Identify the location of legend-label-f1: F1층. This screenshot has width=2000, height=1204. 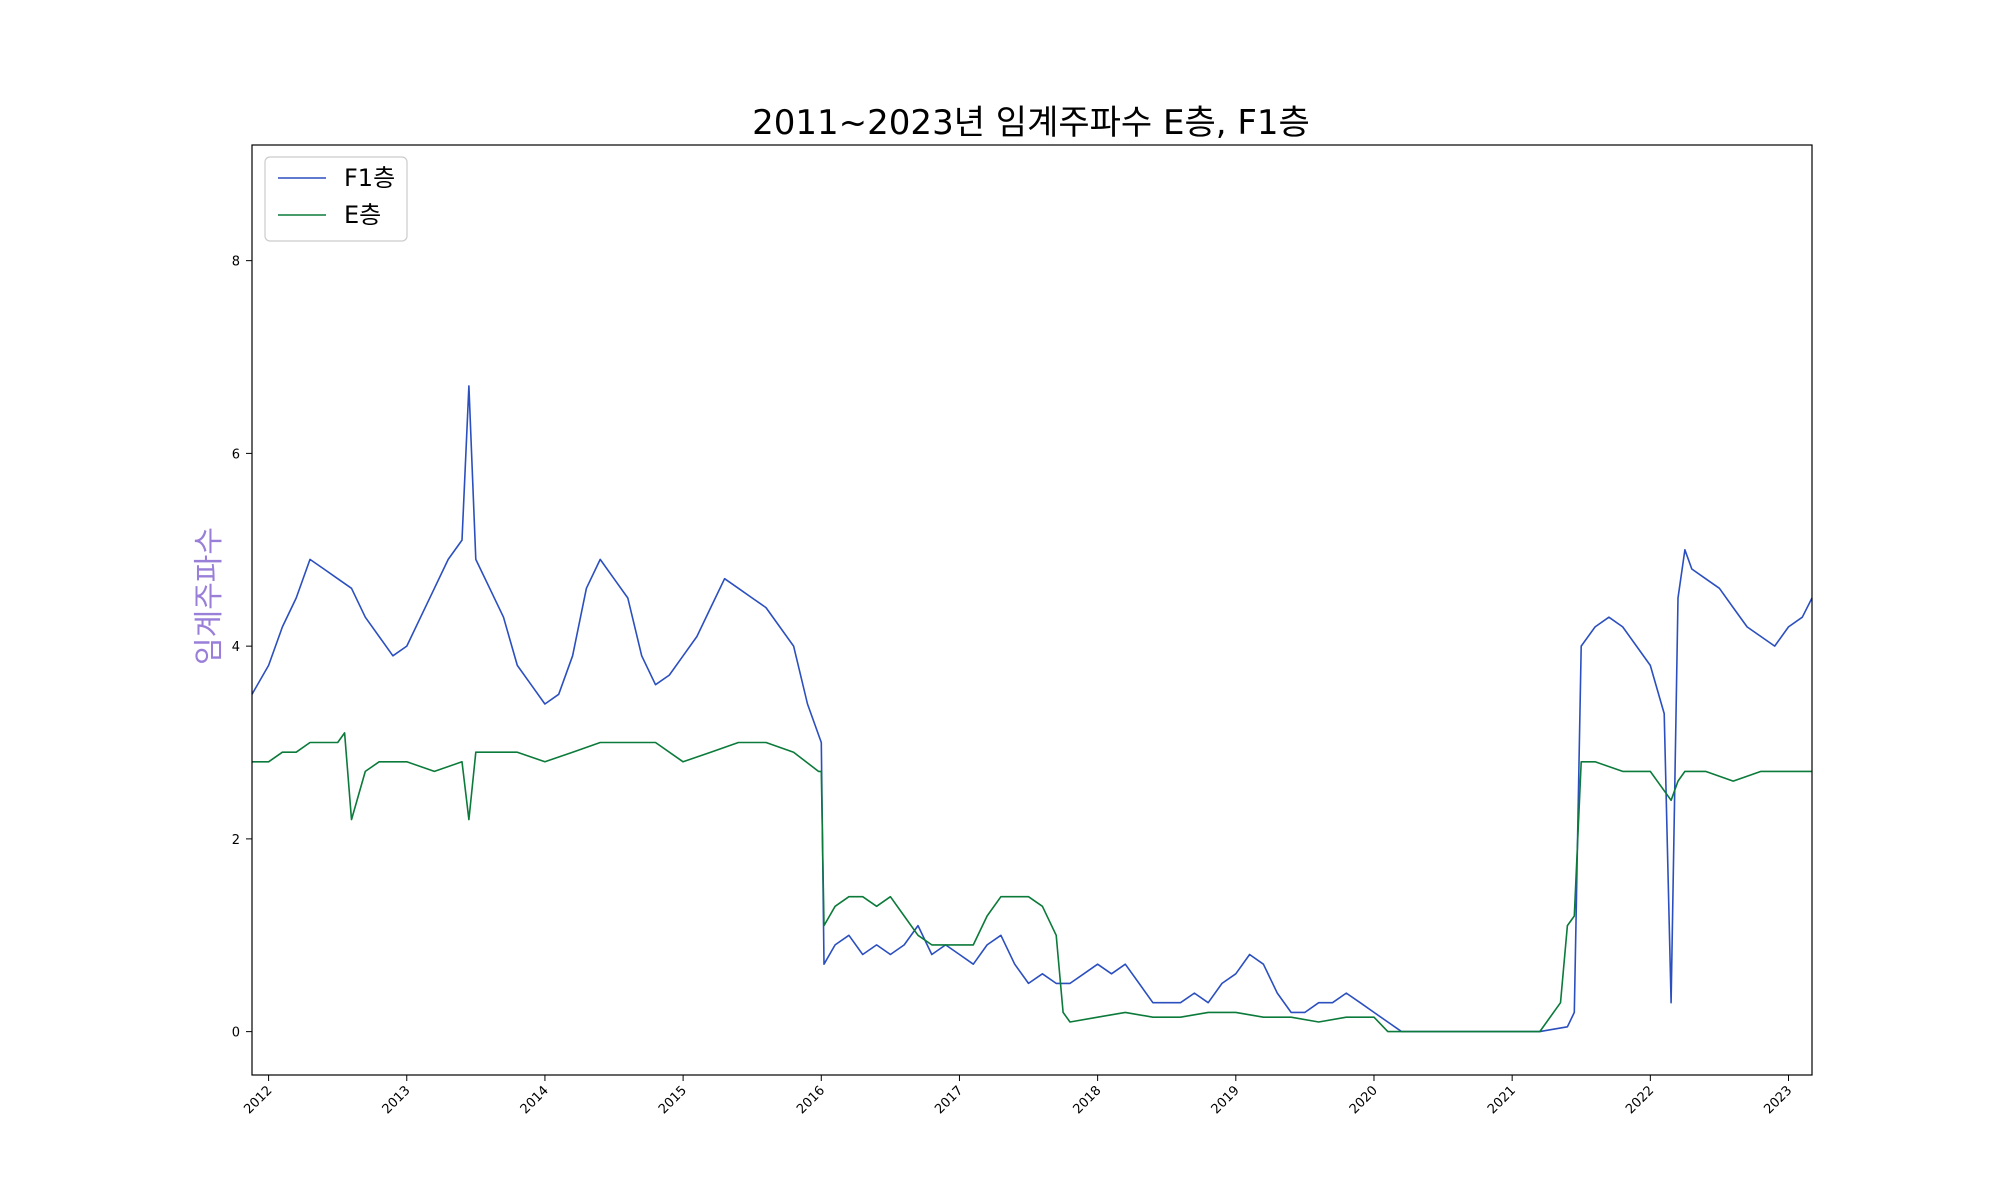
(369, 178).